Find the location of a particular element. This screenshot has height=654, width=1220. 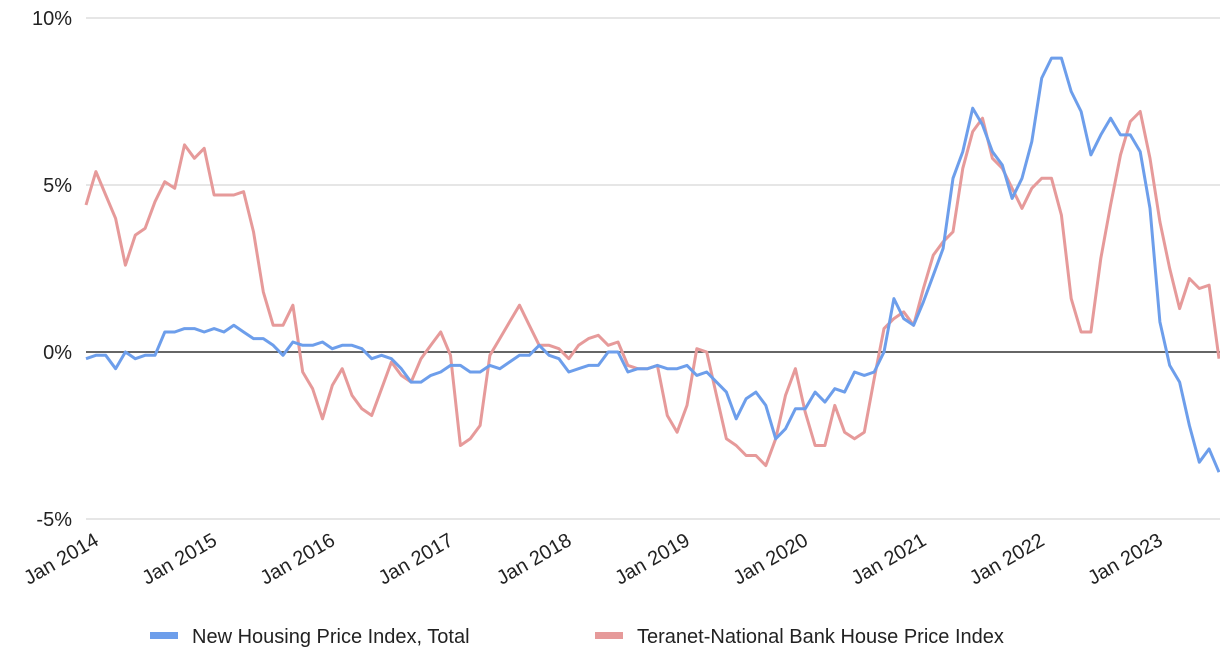

y-tick-label: 0% is located at coordinates (57, 353).